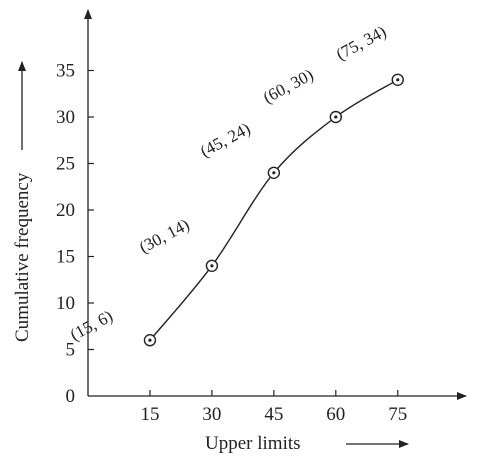  What do you see at coordinates (65, 117) in the screenshot?
I see `y-tick-label: 30` at bounding box center [65, 117].